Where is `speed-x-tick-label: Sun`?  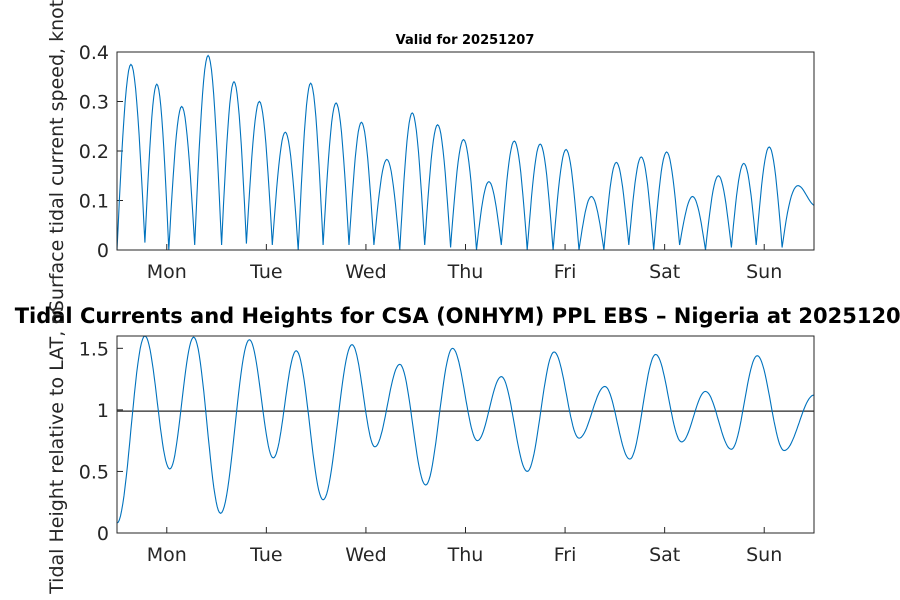
speed-x-tick-label: Sun is located at coordinates (764, 272).